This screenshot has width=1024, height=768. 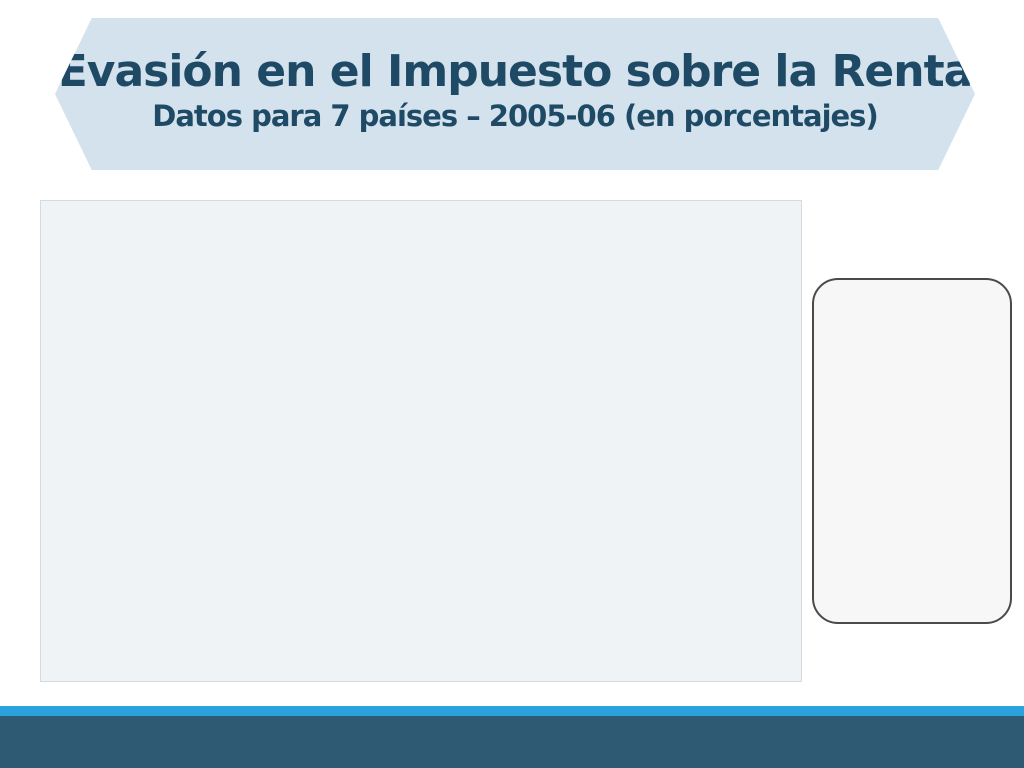 I want to click on footer-accent-line, so click(x=512, y=711).